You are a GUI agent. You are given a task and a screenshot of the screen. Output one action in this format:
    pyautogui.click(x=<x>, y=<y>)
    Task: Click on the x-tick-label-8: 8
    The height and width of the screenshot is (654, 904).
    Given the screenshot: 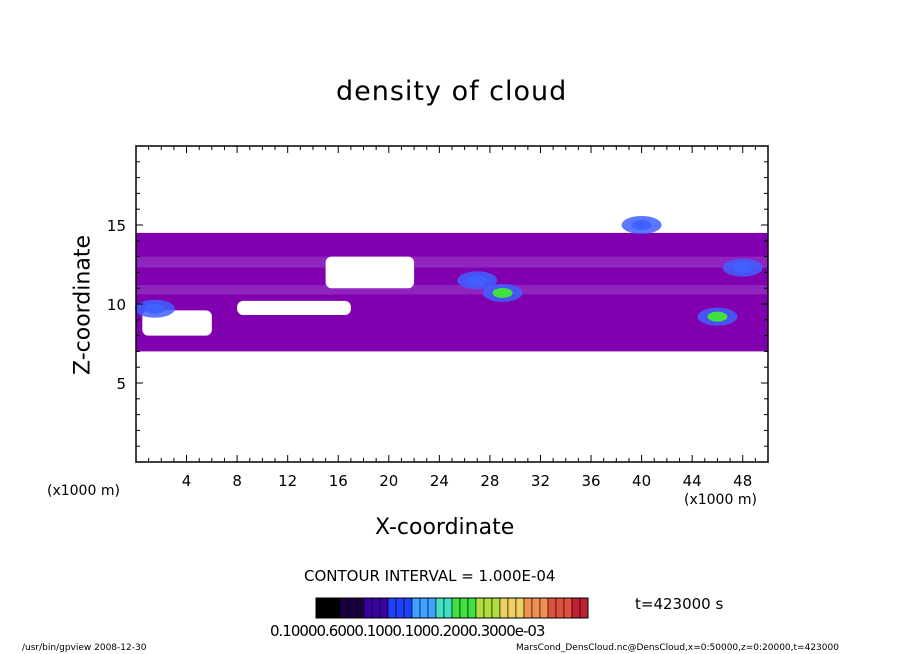 What is the action you would take?
    pyautogui.click(x=237, y=481)
    